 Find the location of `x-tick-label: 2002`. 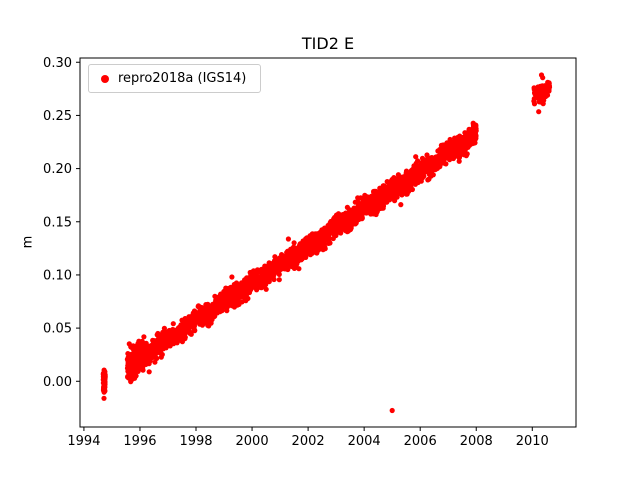

x-tick-label: 2002 is located at coordinates (308, 441).